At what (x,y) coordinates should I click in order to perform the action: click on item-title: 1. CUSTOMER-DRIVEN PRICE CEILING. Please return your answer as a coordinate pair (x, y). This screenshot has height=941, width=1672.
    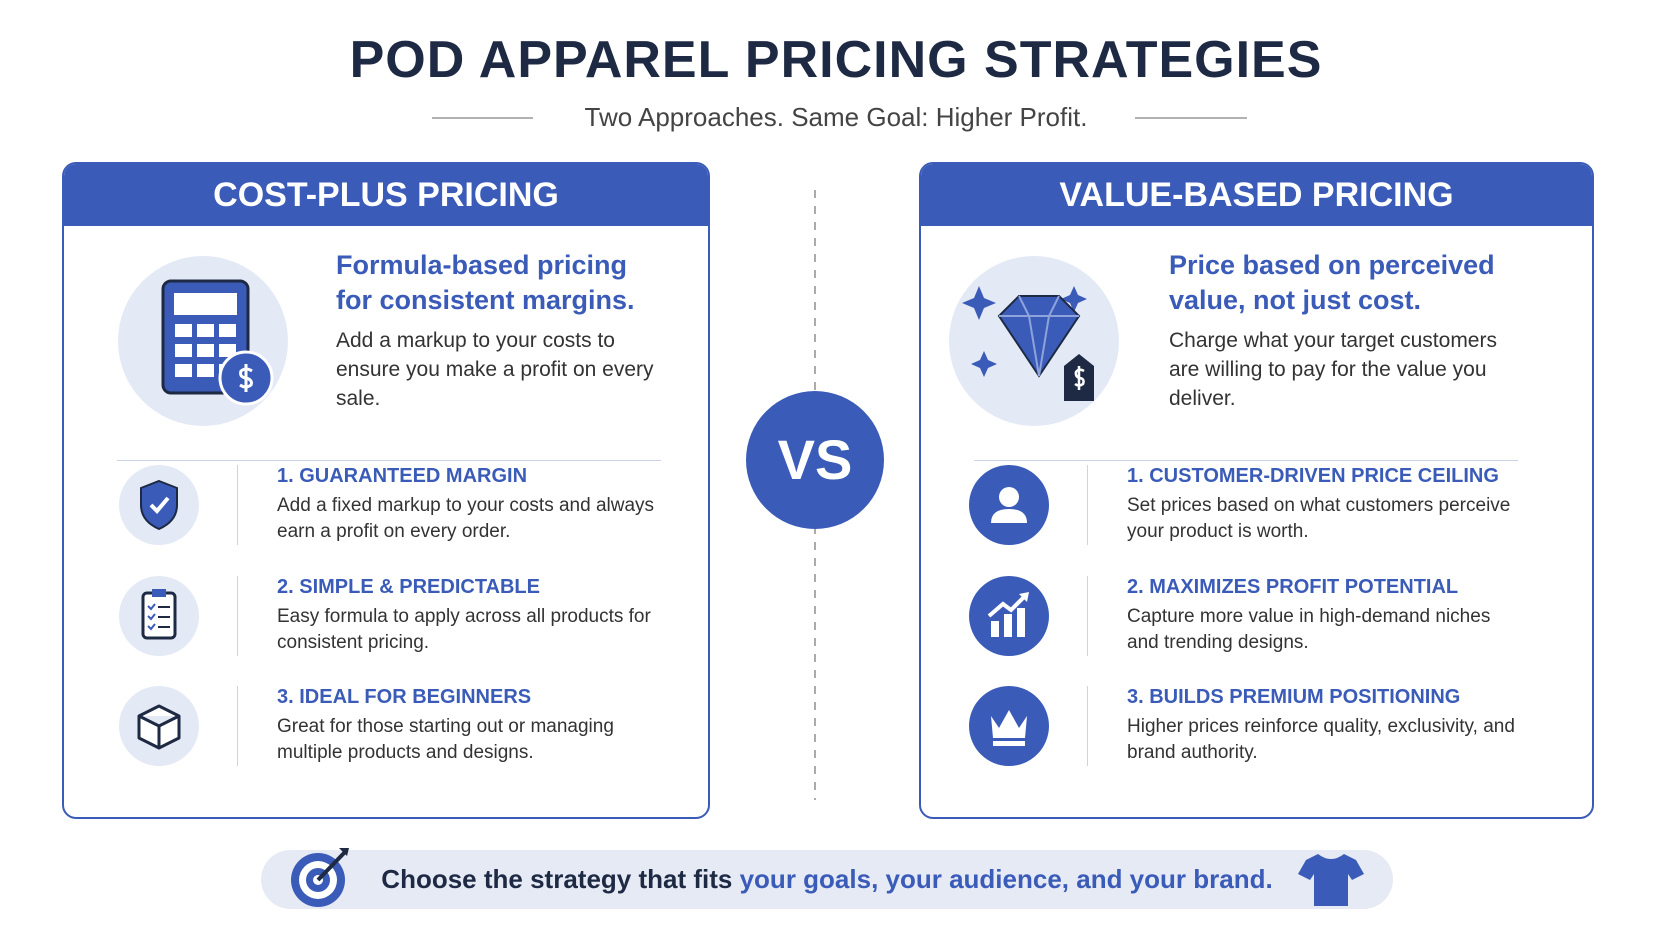
    Looking at the image, I should click on (1313, 476).